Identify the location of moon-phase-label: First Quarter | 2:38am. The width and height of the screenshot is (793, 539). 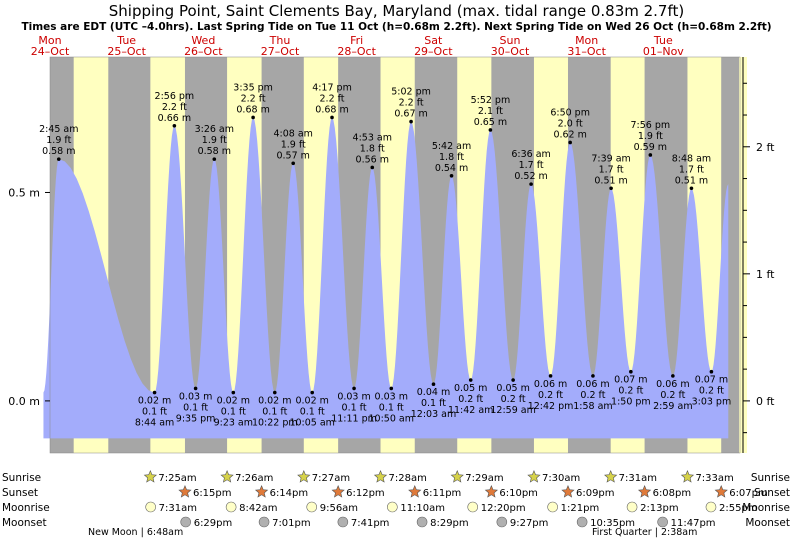
(644, 532).